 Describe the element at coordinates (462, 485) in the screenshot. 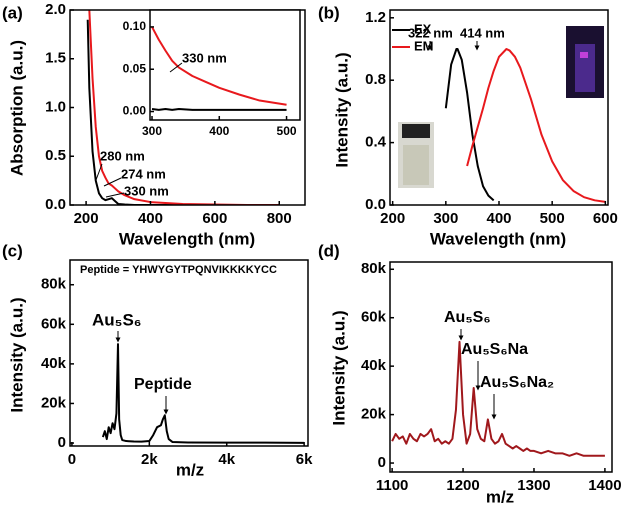

I see `x-tick-label: 1200` at that location.